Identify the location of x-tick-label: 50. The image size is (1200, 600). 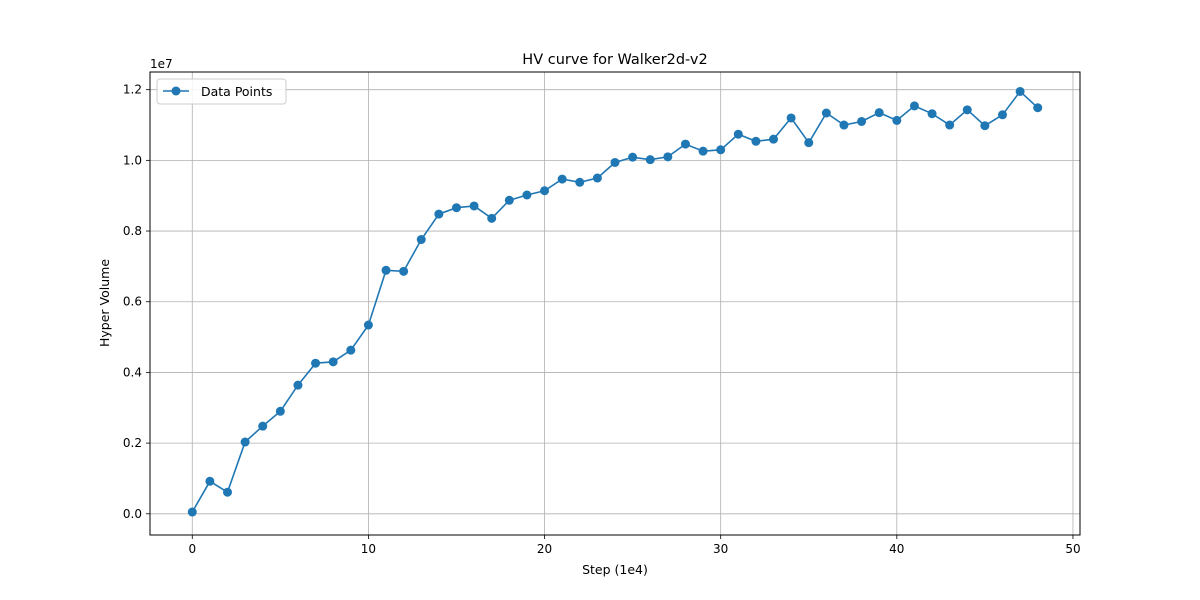
(1072, 549).